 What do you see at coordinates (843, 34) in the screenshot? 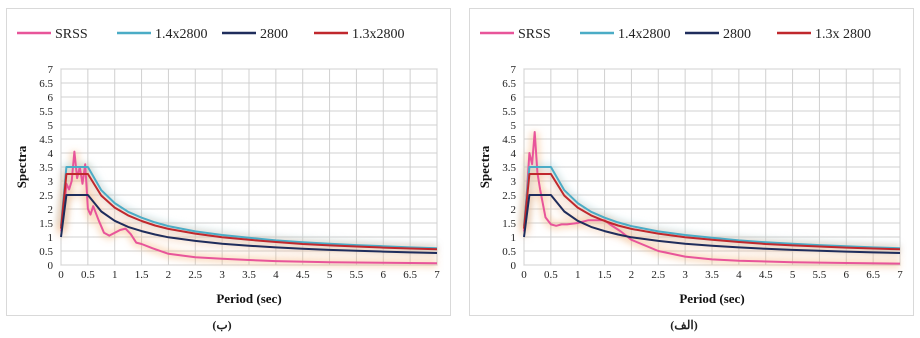
I see `legend-label: 1.3x 2800` at bounding box center [843, 34].